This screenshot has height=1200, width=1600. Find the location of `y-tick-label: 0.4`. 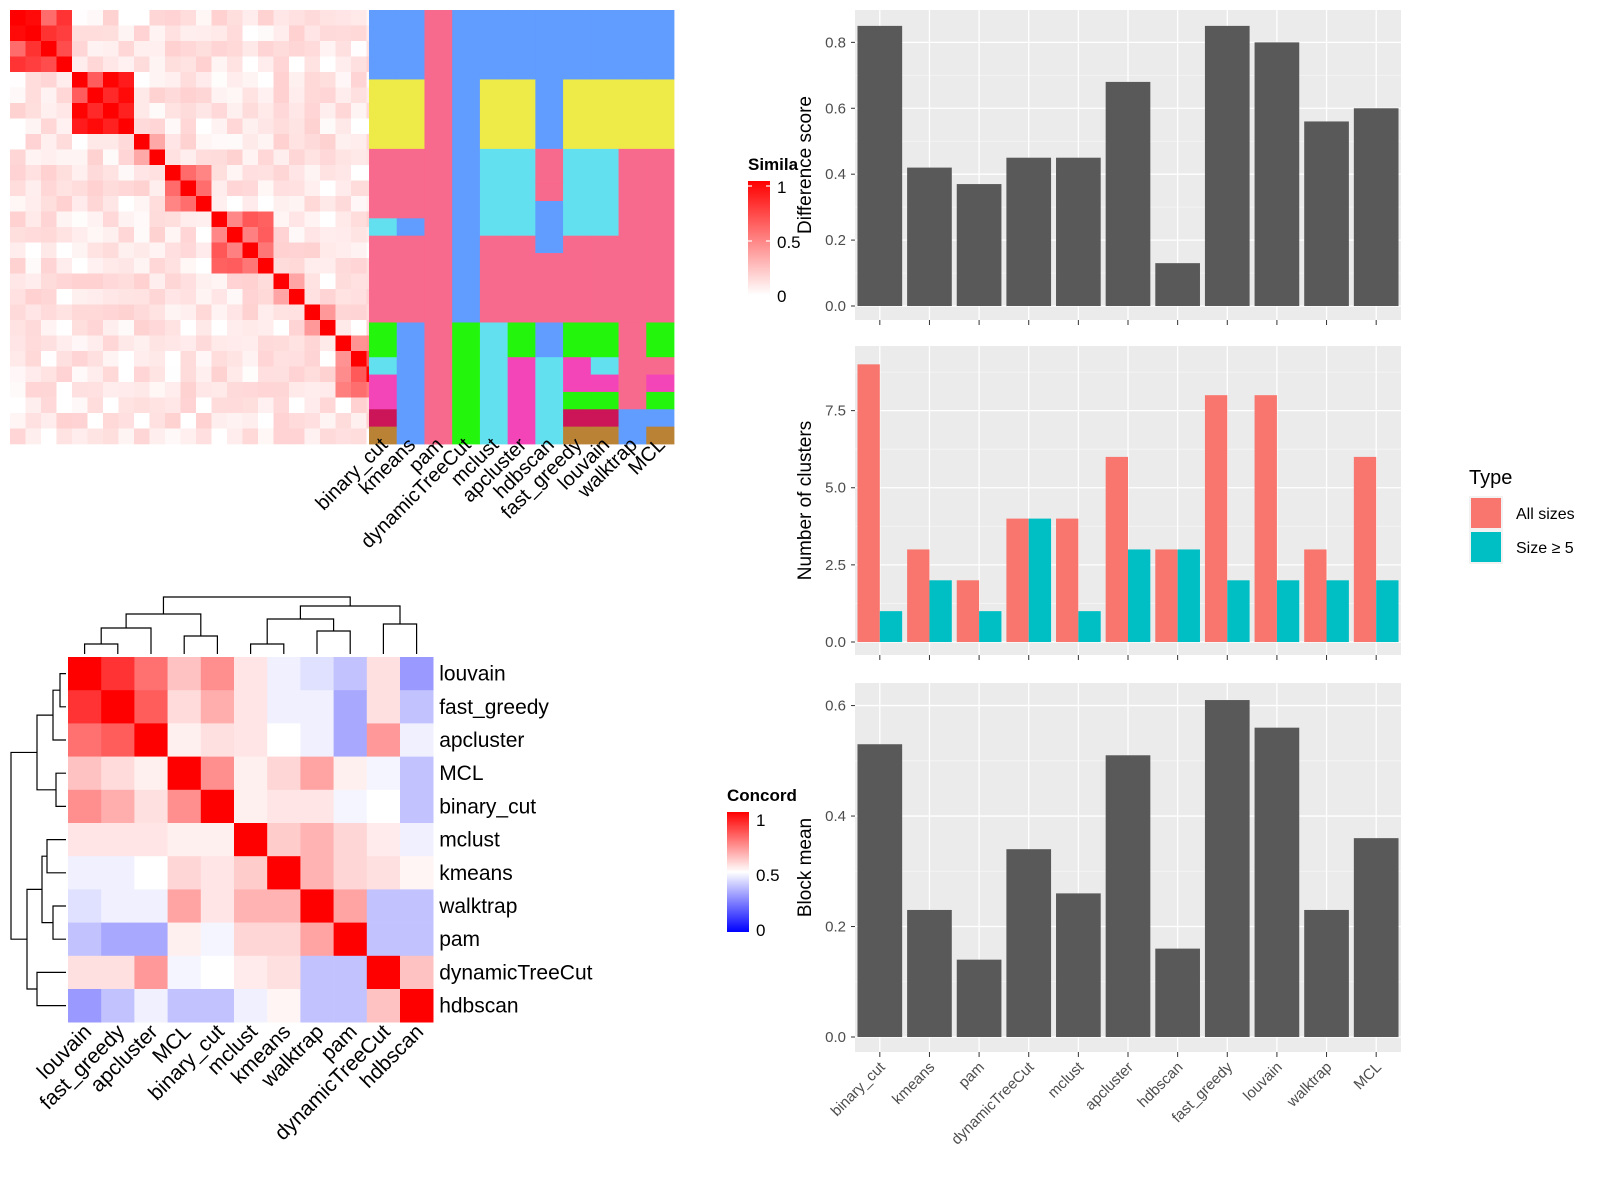

y-tick-label: 0.4 is located at coordinates (835, 816).